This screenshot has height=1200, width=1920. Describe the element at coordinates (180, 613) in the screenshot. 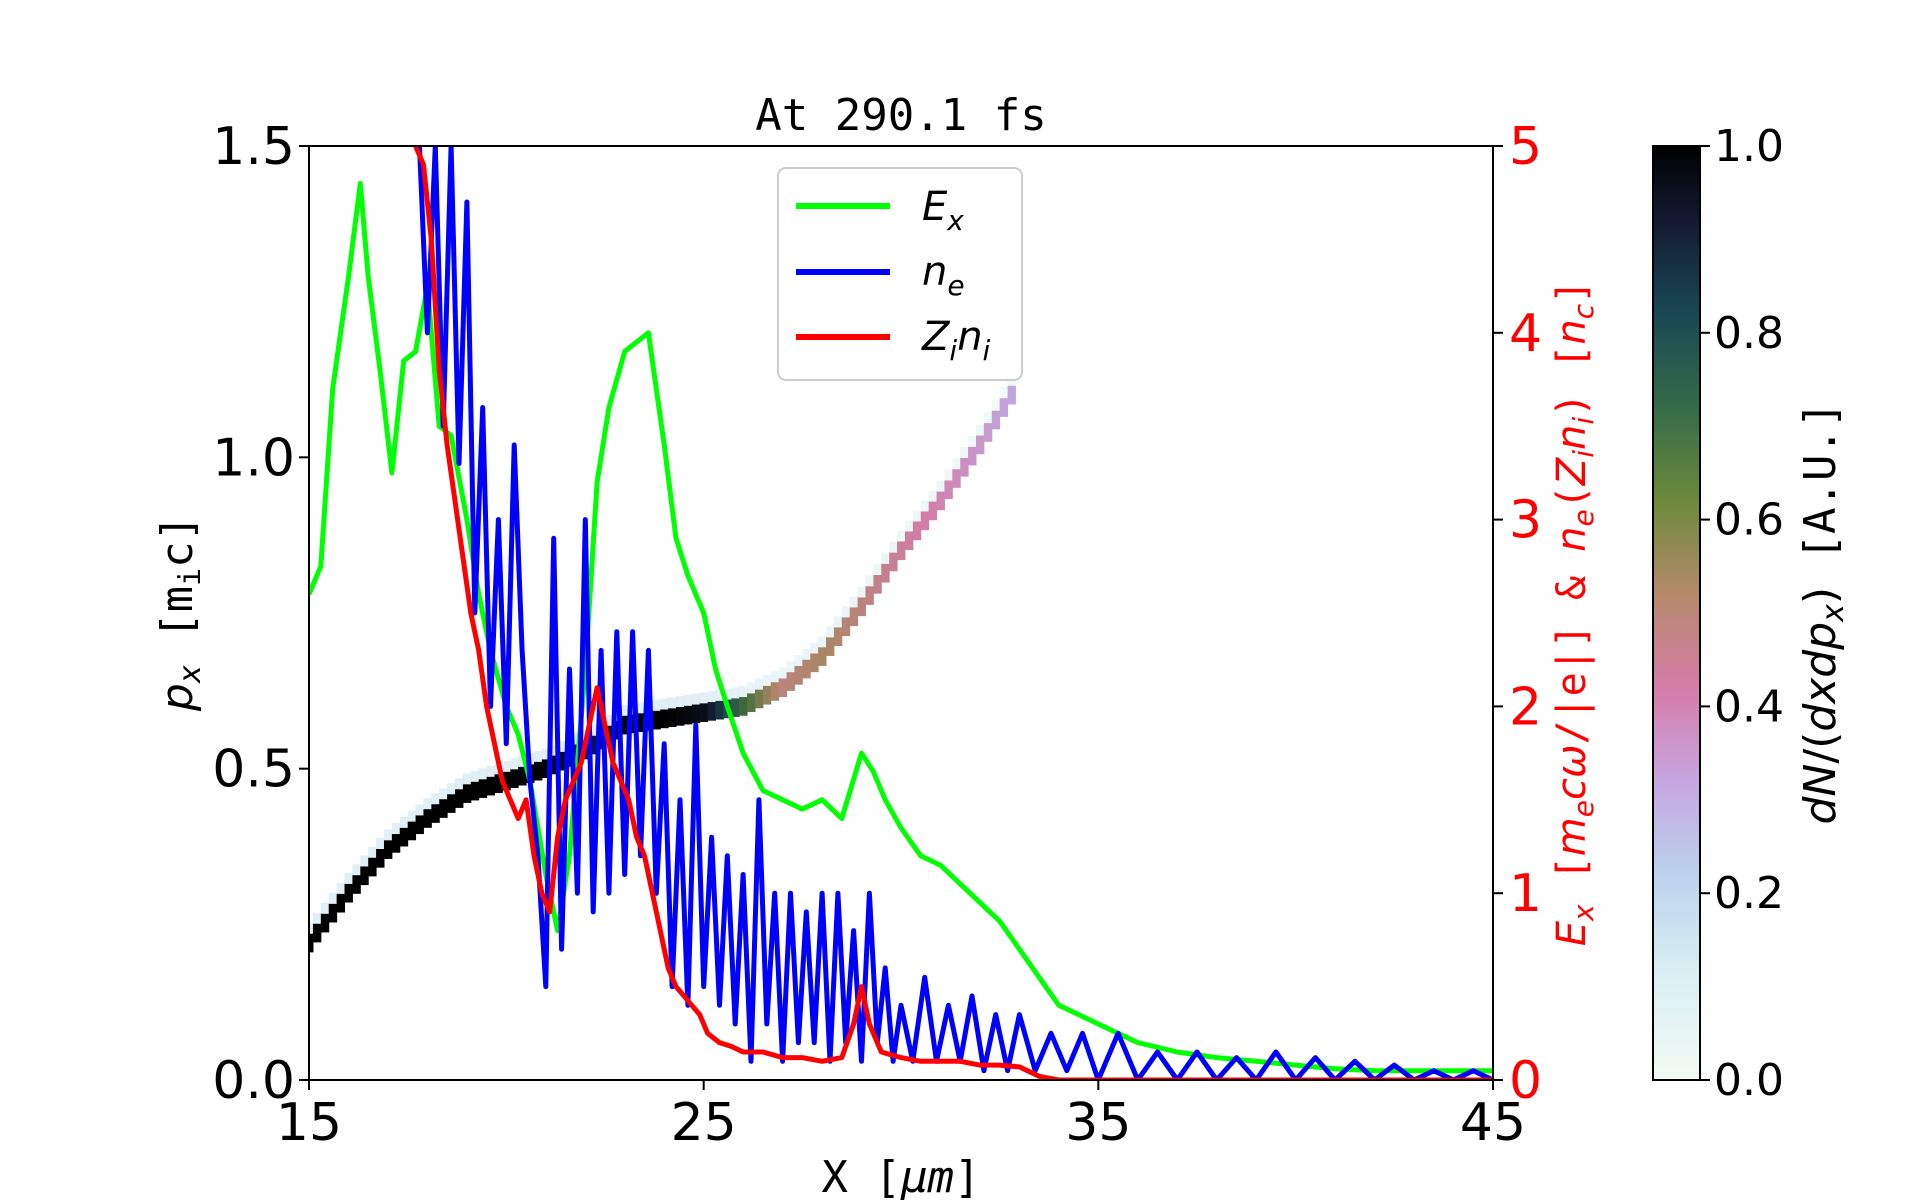

I see `left-y-axis-label: px [mic]` at that location.